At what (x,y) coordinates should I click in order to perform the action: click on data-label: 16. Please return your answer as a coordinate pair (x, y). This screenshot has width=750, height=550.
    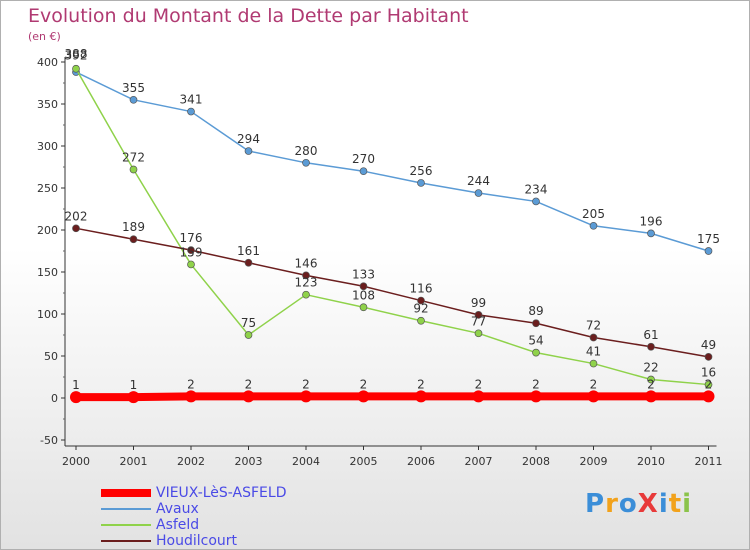
    Looking at the image, I should click on (708, 373).